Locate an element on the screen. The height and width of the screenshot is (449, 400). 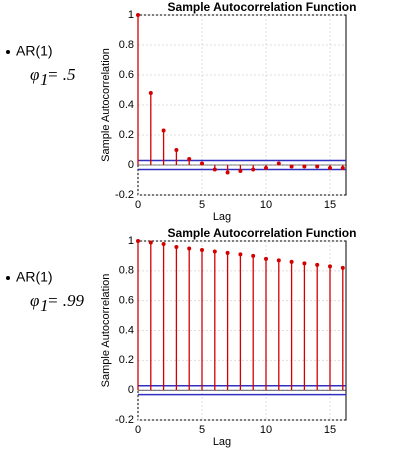
phi-value: = .5 is located at coordinates (61, 74).